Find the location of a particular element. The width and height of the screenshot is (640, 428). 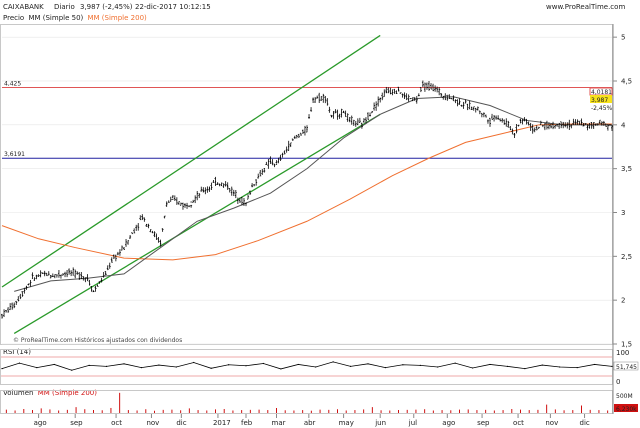

x-tick-label: abr is located at coordinates (310, 423).